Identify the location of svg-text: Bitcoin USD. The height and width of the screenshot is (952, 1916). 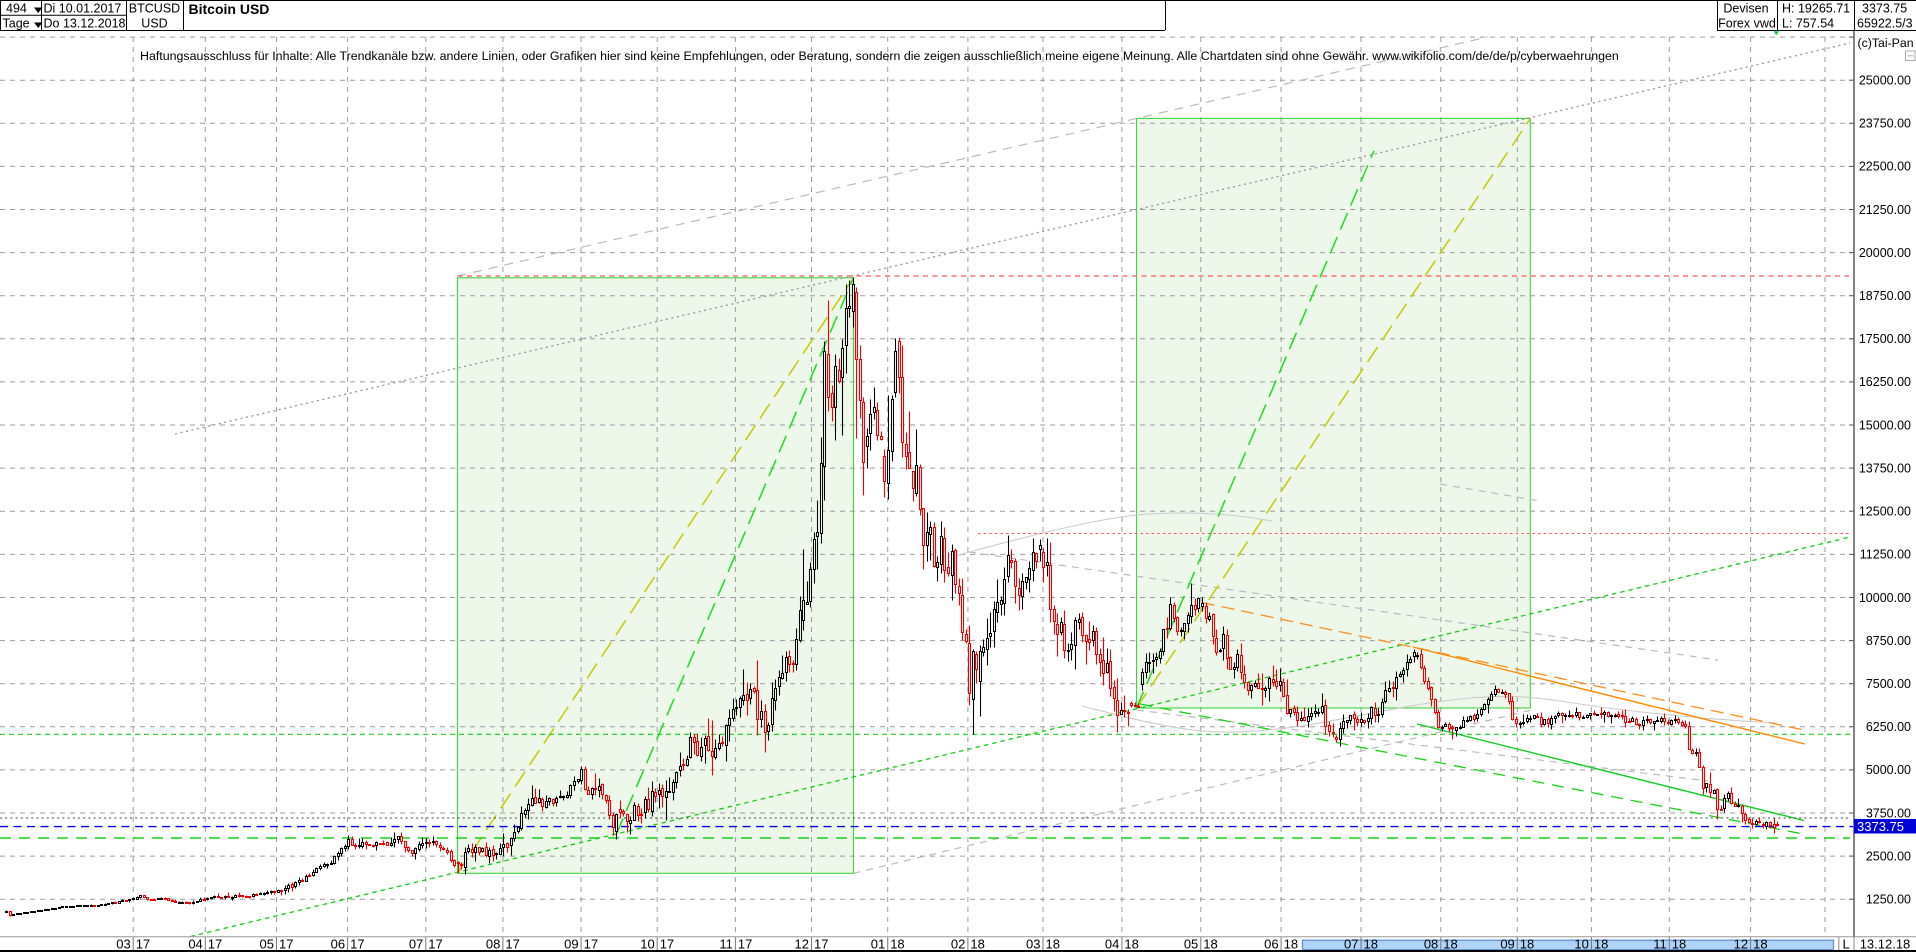
(229, 9).